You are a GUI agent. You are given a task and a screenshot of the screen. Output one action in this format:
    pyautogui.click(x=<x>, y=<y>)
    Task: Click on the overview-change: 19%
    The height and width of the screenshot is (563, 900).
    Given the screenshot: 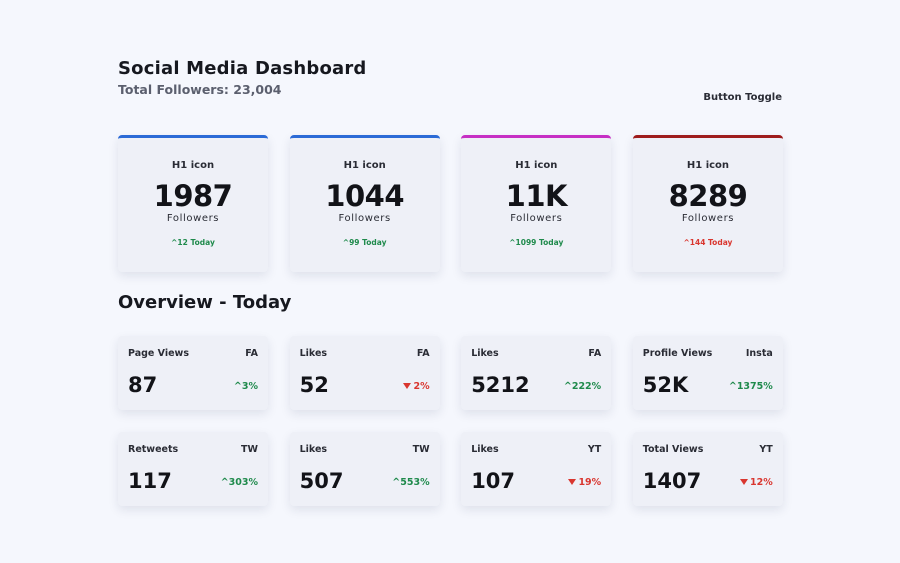 What is the action you would take?
    pyautogui.click(x=590, y=482)
    